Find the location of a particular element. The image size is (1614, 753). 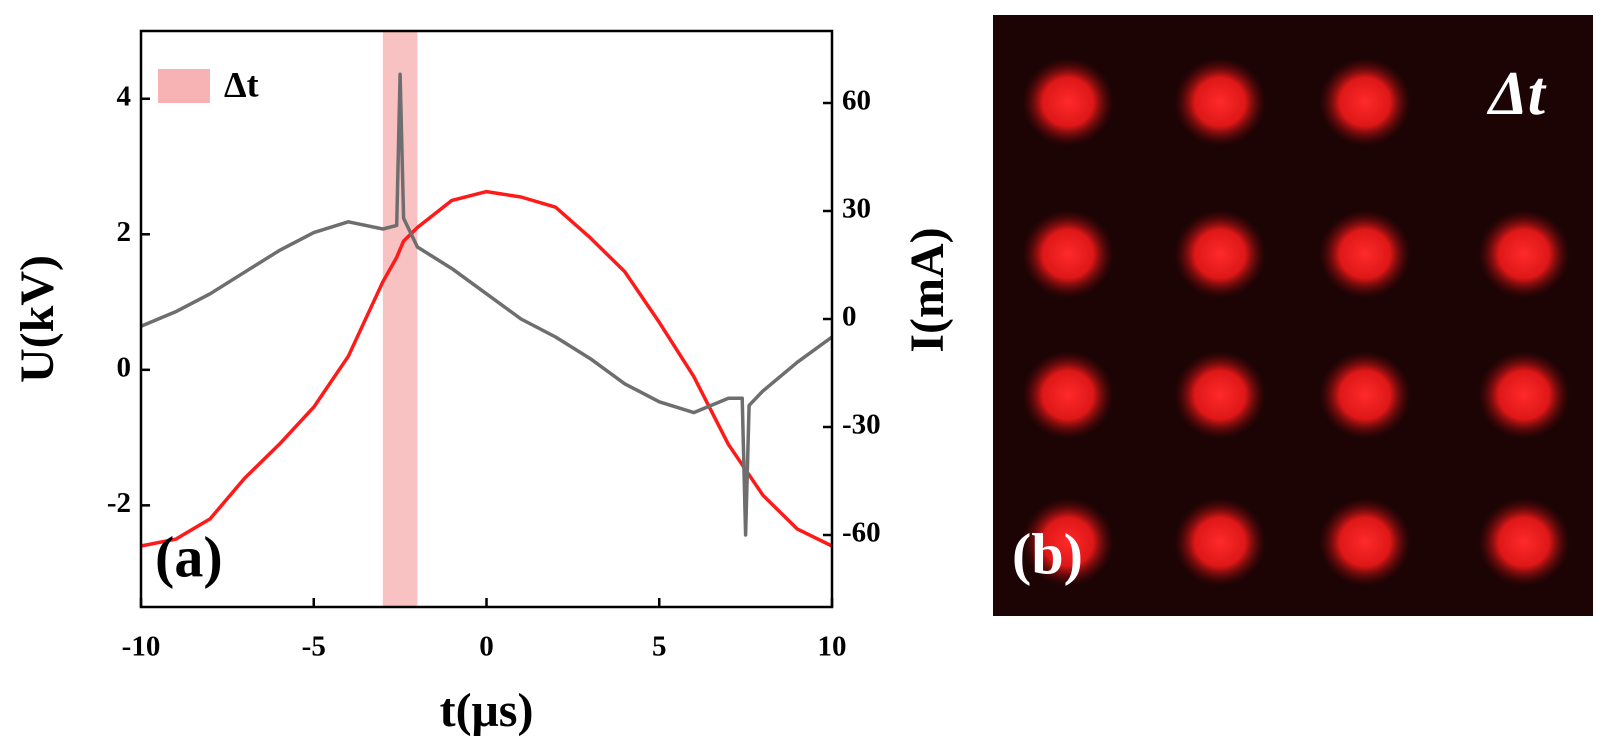

x-tick-label: -5 is located at coordinates (314, 647).